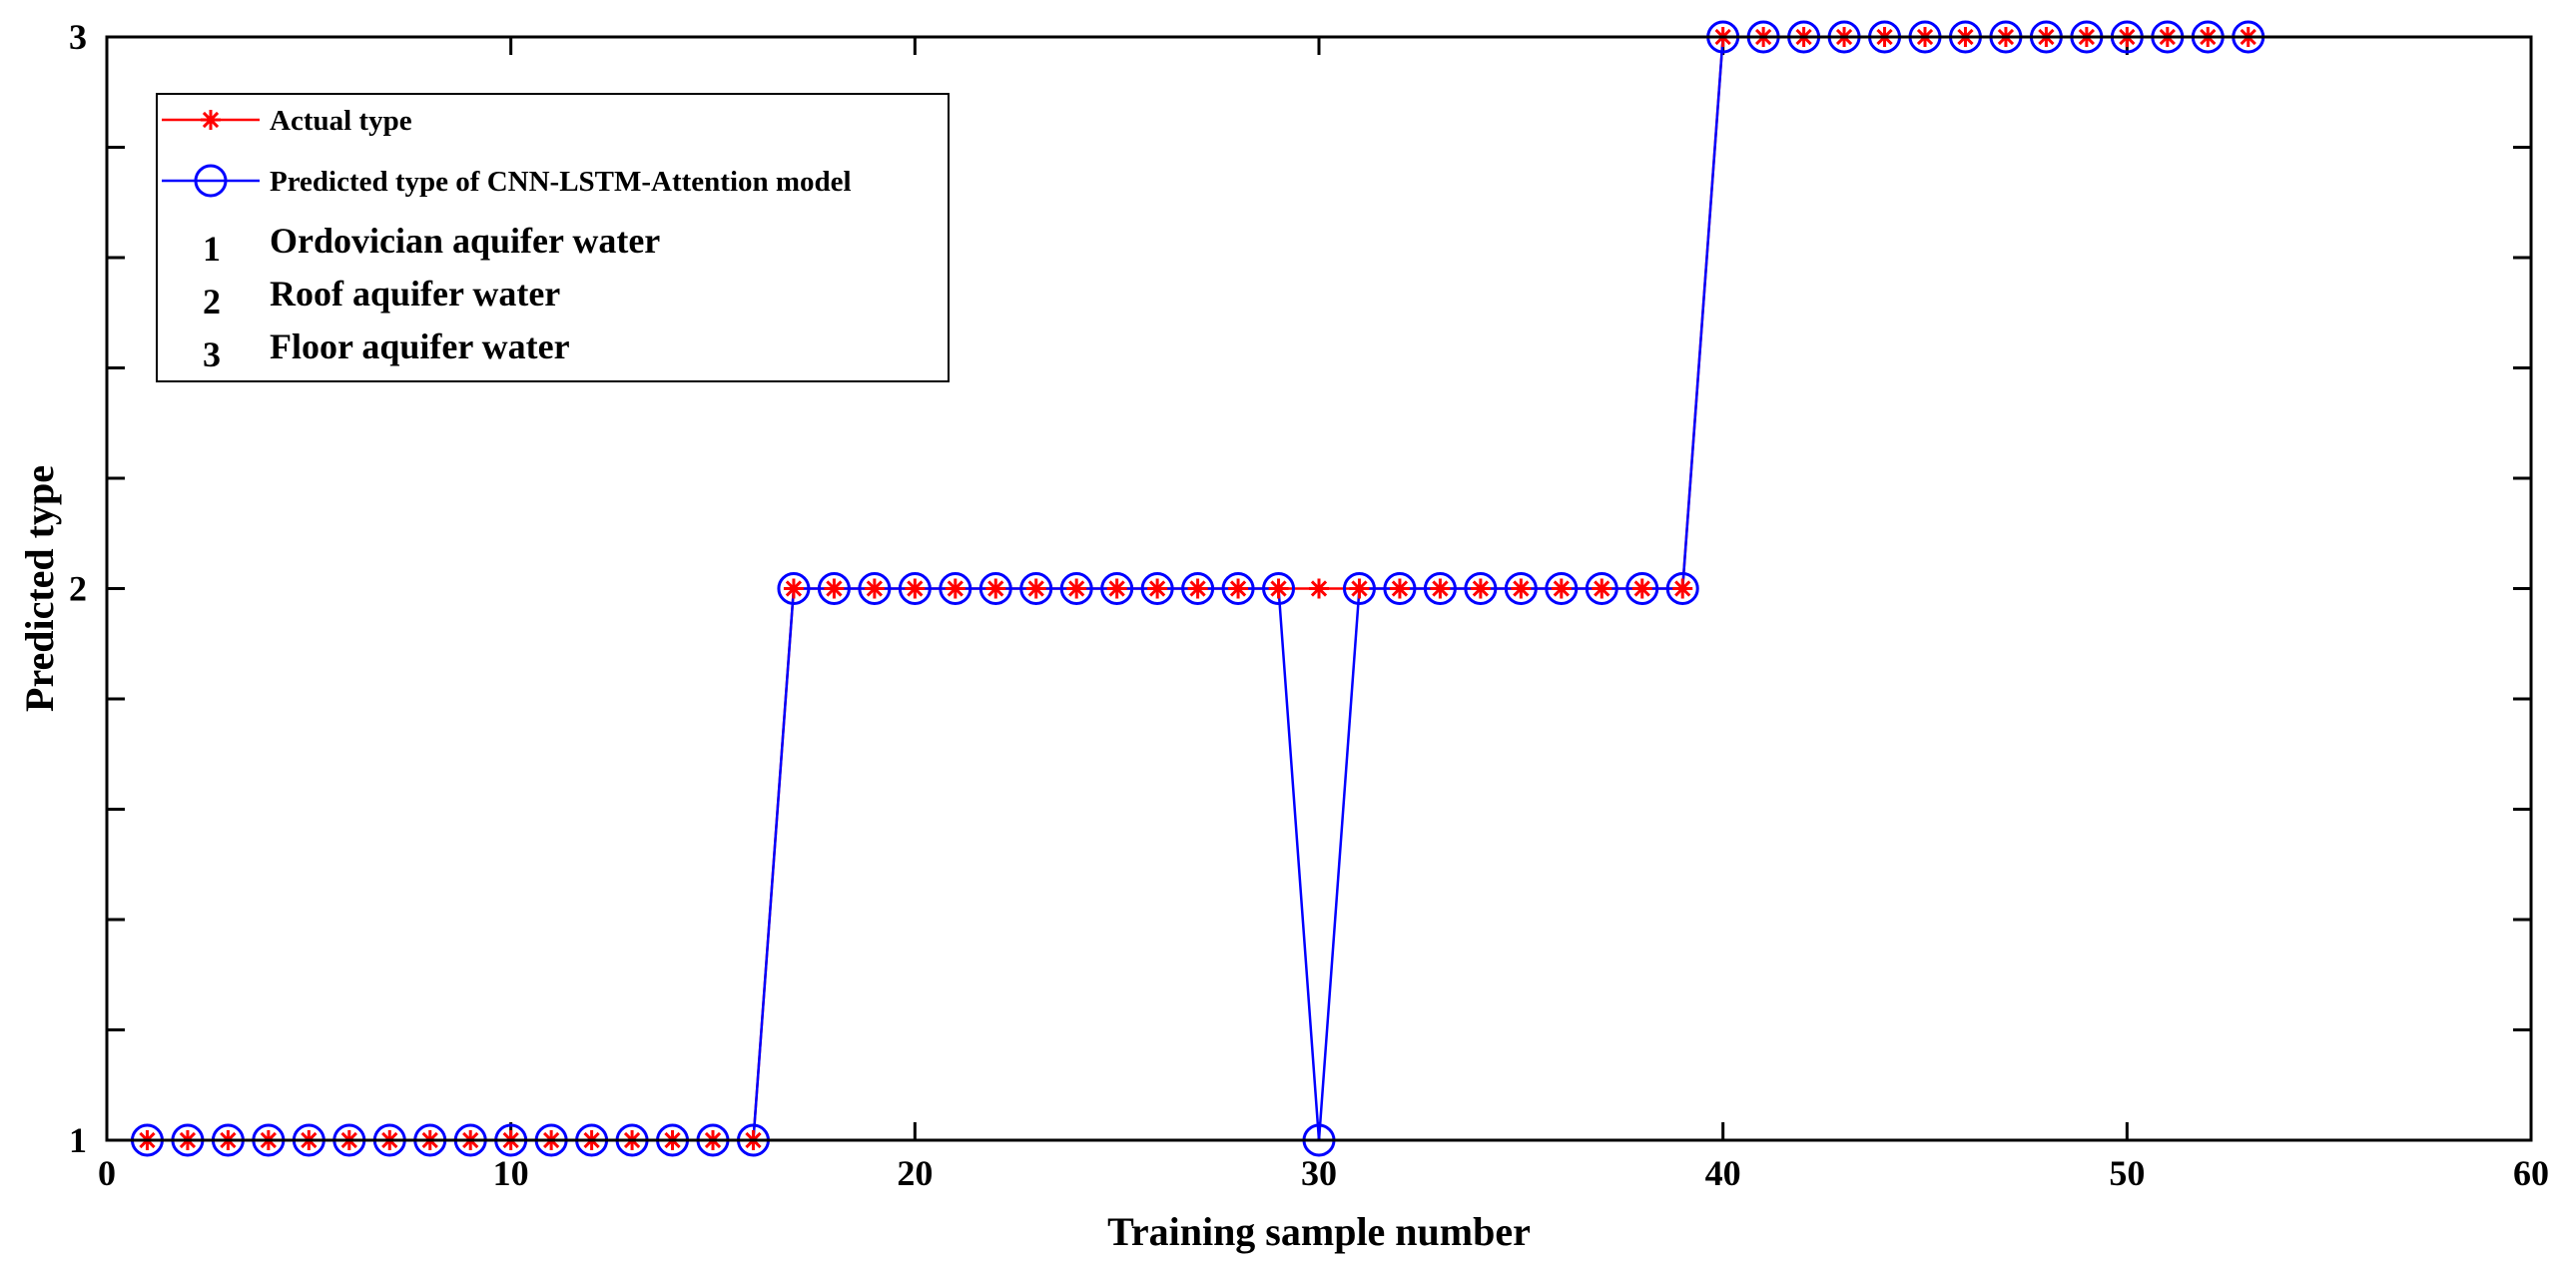  I want to click on x-axis-label: Training sample number, so click(1319, 1231).